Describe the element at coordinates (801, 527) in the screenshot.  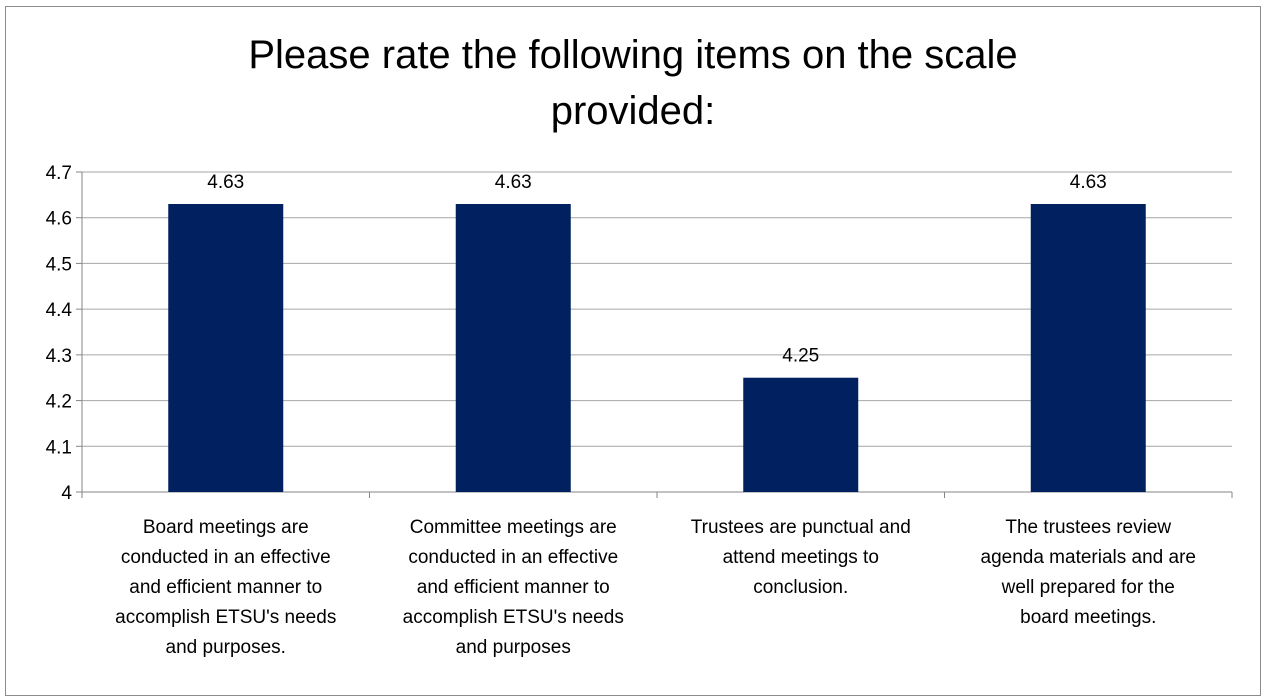
I see `category-label-line: Trustees are punctual and` at that location.